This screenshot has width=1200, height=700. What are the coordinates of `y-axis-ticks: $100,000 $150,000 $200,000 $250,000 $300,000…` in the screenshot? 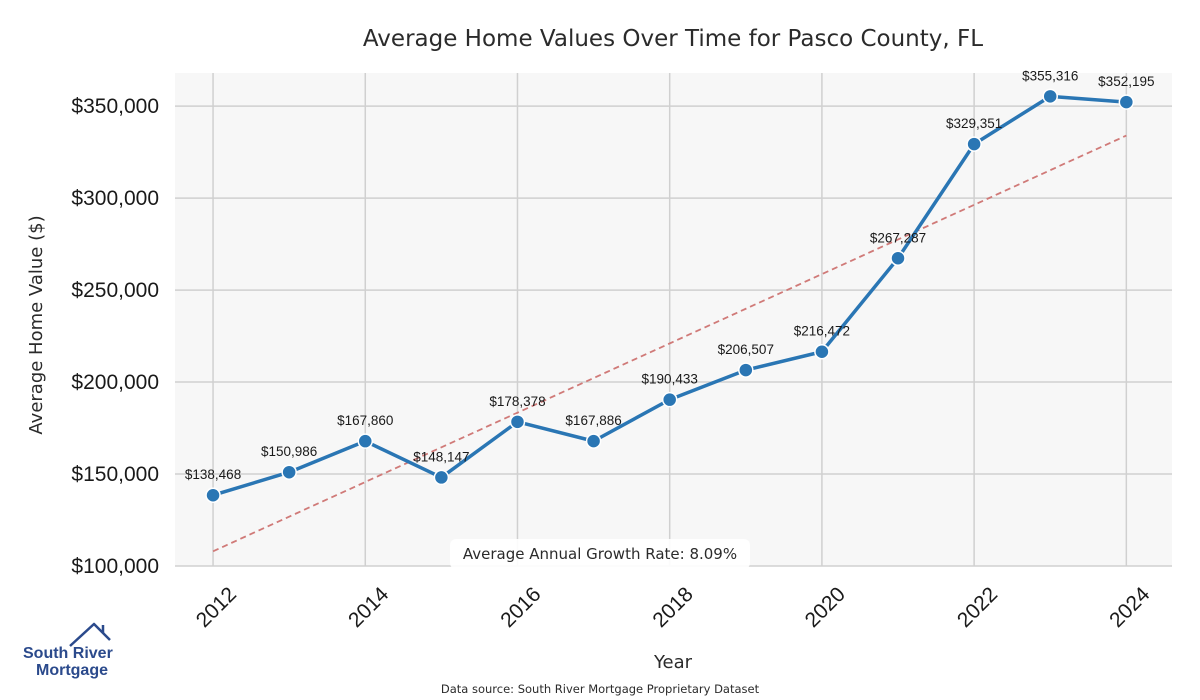 It's located at (115, 336).